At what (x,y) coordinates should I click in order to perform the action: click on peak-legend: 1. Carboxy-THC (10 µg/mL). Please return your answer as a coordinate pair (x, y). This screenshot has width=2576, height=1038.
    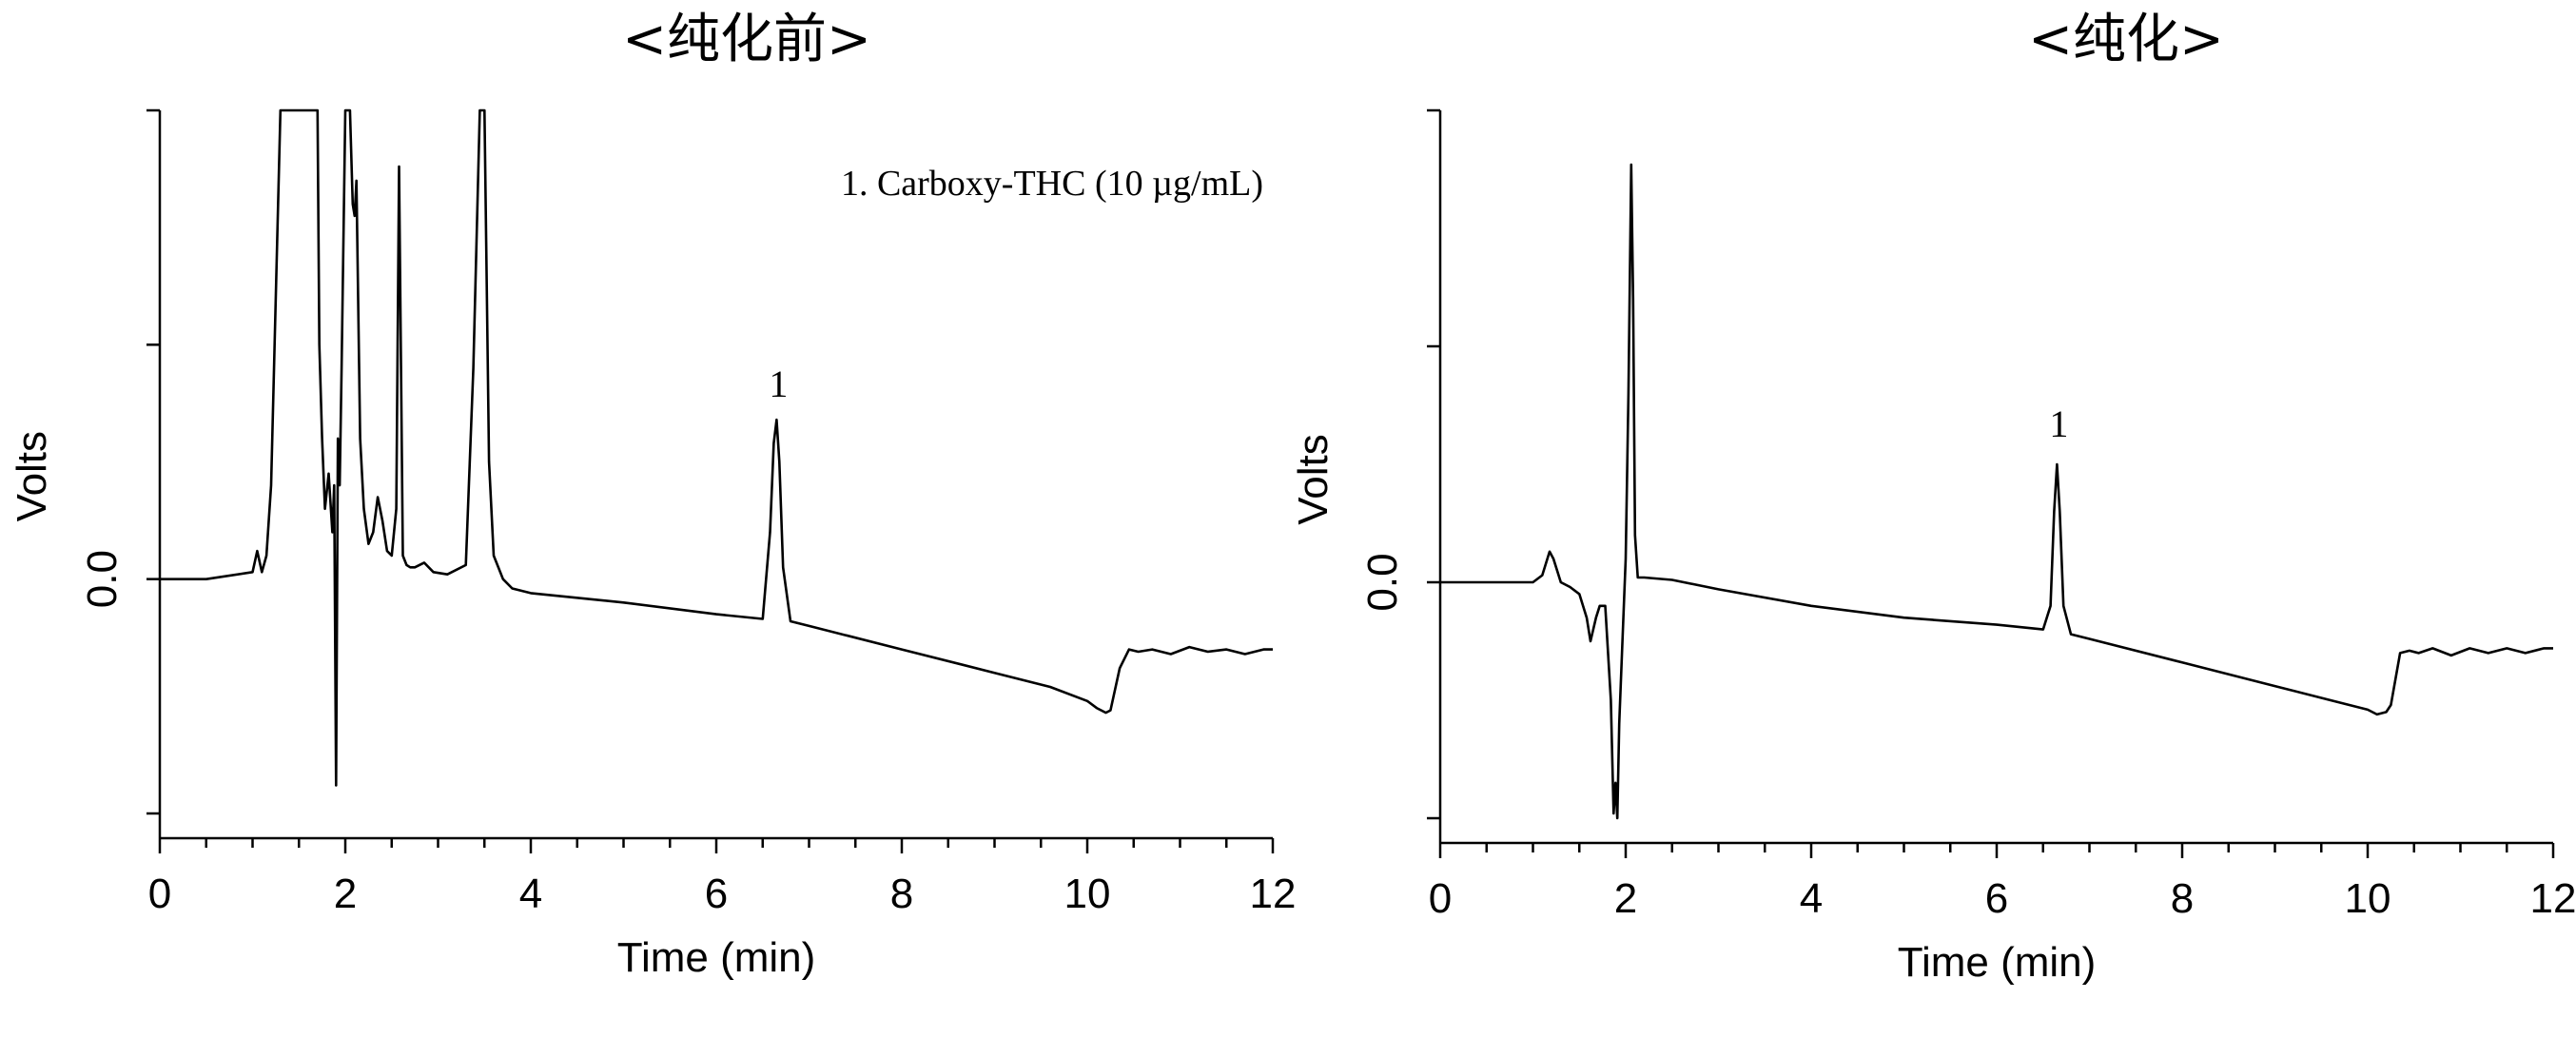
    Looking at the image, I should click on (1052, 184).